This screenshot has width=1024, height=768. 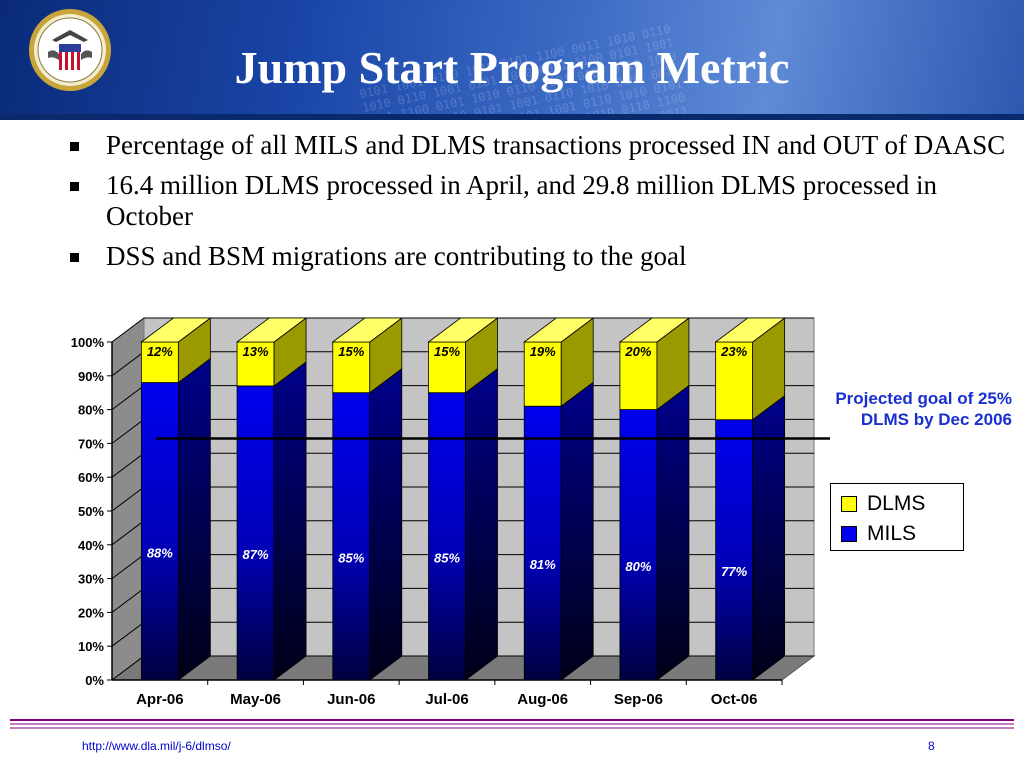 What do you see at coordinates (542, 699) in the screenshot?
I see `x-tick-label: Aug-06` at bounding box center [542, 699].